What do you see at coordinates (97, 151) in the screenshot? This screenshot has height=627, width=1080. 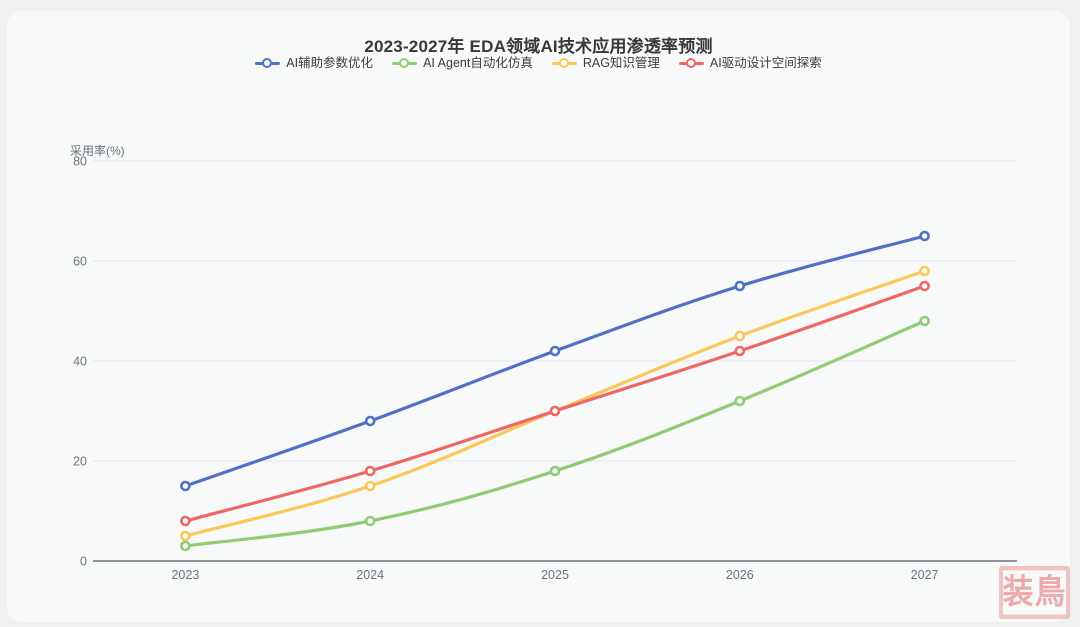 I see `y-axis-name: 采用率(%)` at bounding box center [97, 151].